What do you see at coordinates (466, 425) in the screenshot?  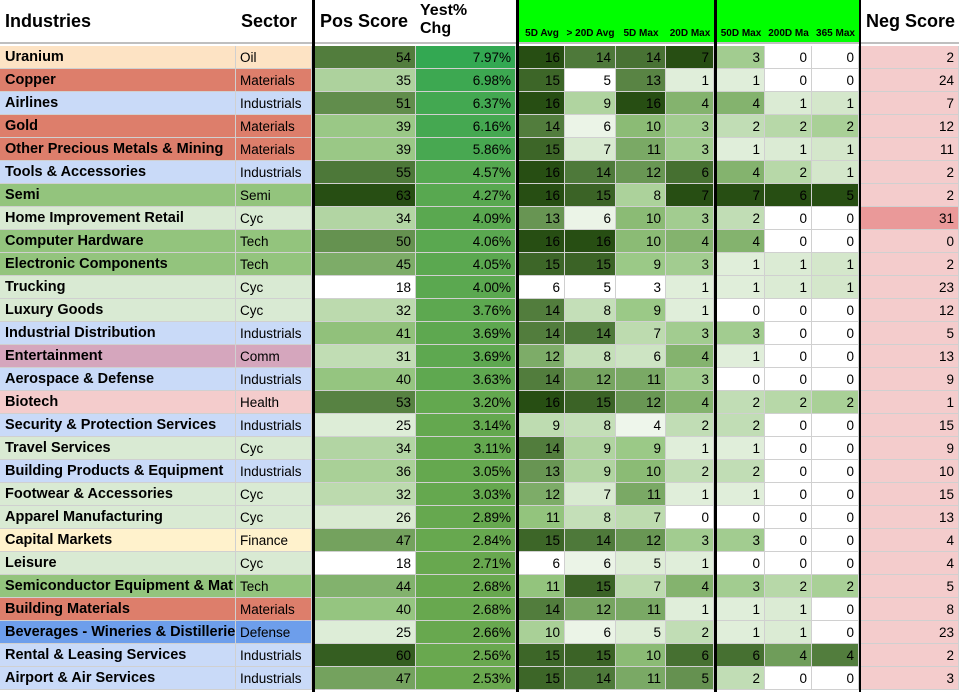 I see `yest-chg-cell: 3.14%` at bounding box center [466, 425].